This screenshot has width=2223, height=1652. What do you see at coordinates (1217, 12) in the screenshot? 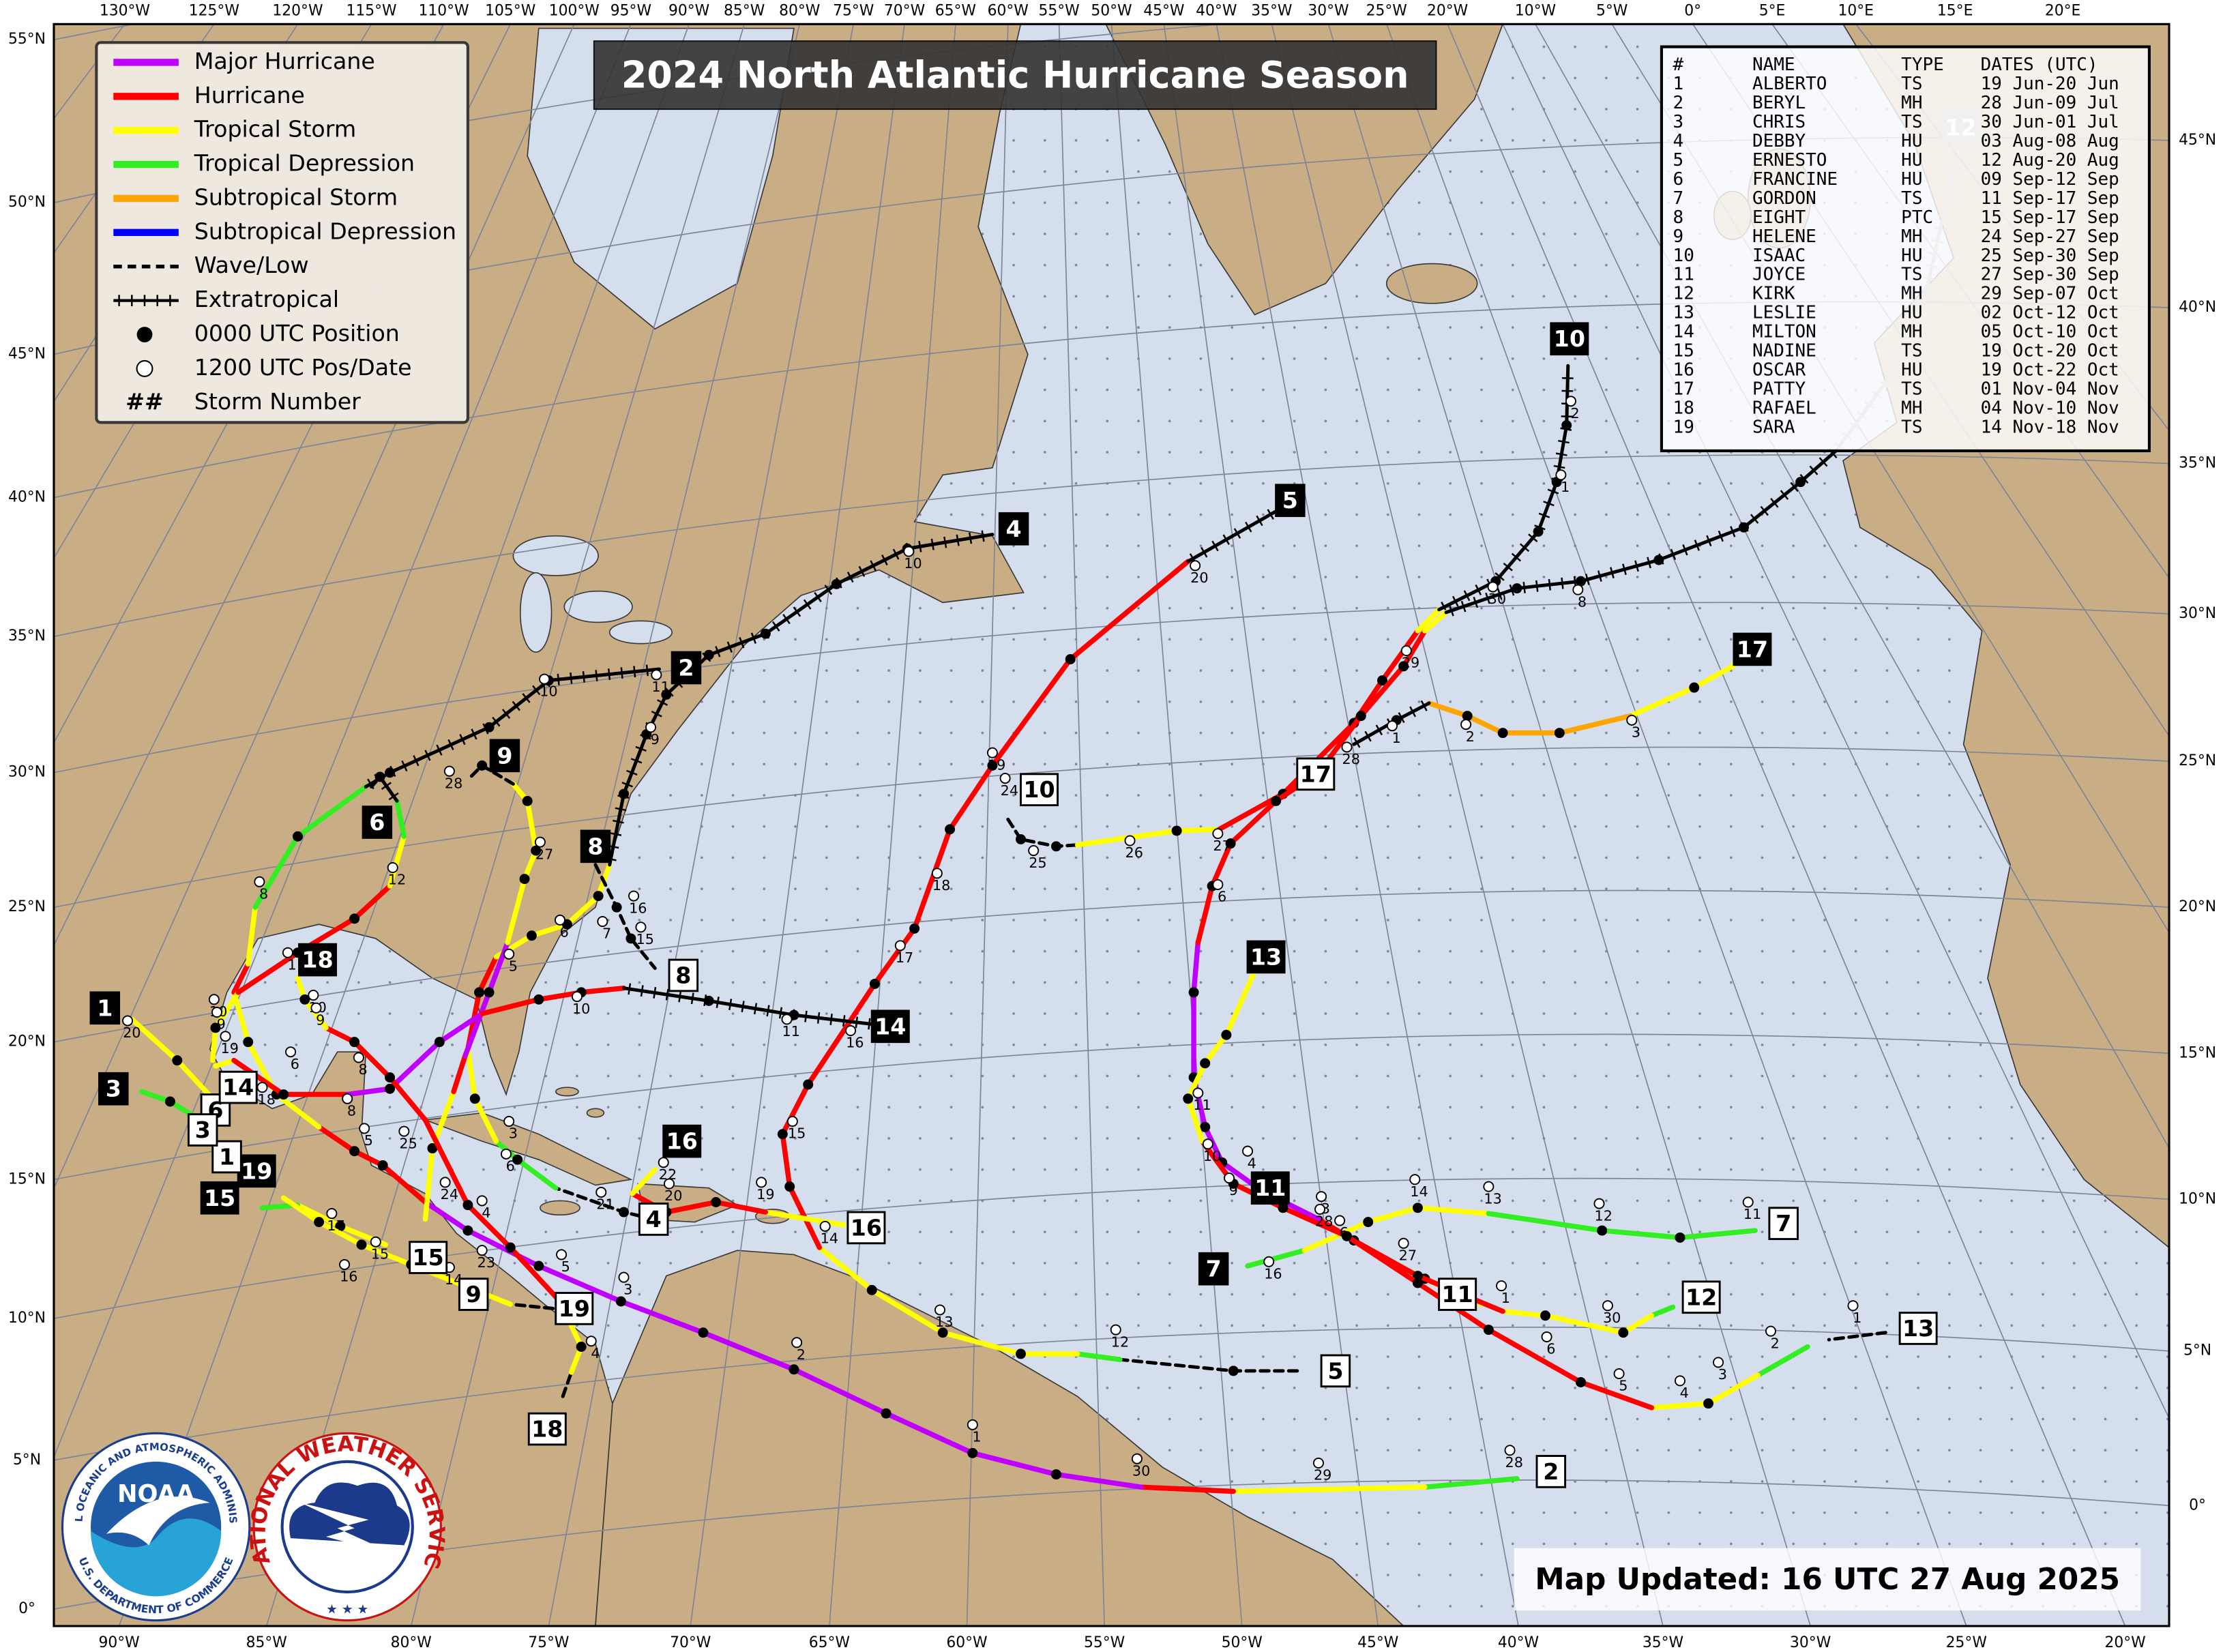
I see `lon-label-top: 40°W` at bounding box center [1217, 12].